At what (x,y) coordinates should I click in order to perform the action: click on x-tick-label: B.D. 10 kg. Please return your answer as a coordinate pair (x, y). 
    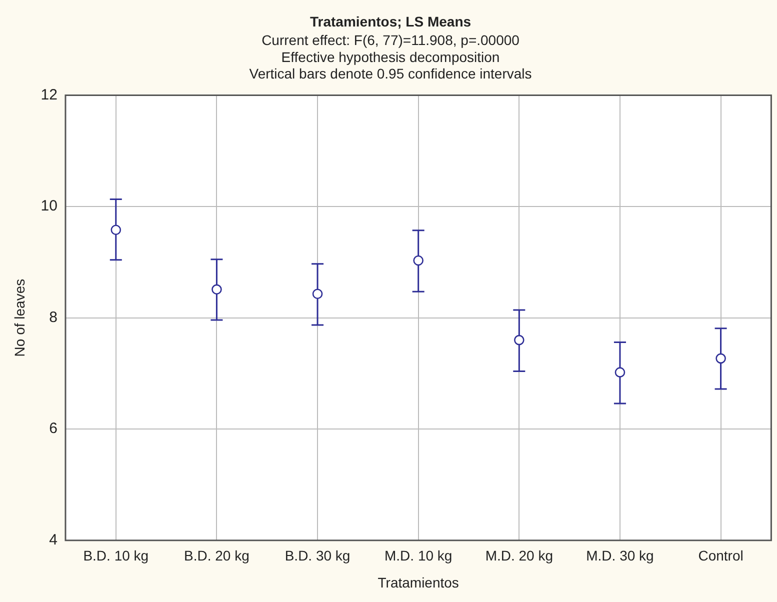
    Looking at the image, I should click on (116, 556).